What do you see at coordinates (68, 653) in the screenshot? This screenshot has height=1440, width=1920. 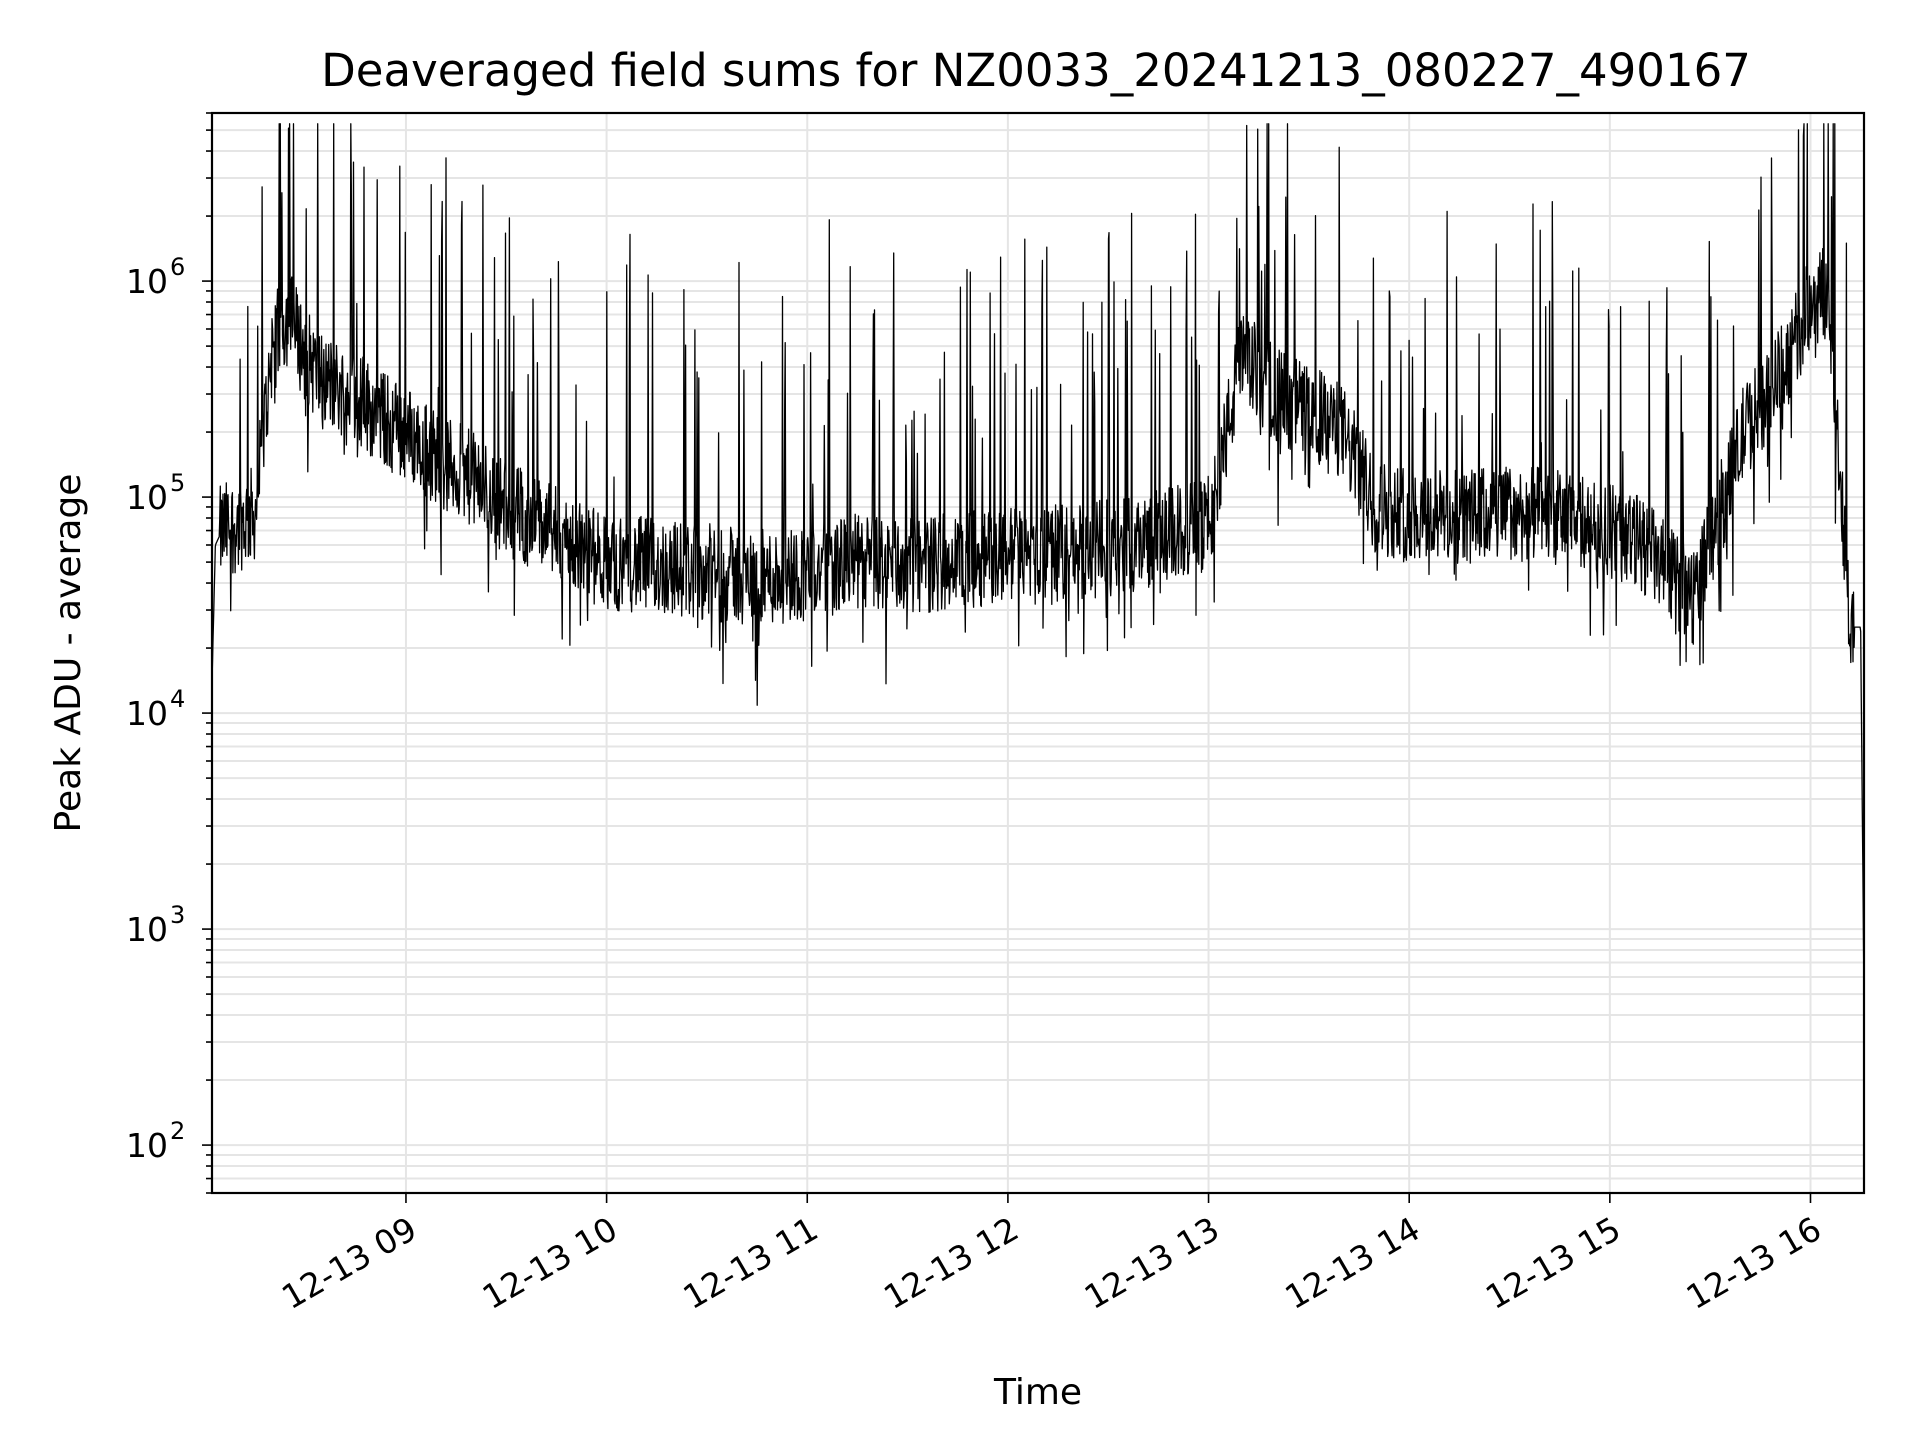 I see `y-axis-label: Peak ADU - average` at bounding box center [68, 653].